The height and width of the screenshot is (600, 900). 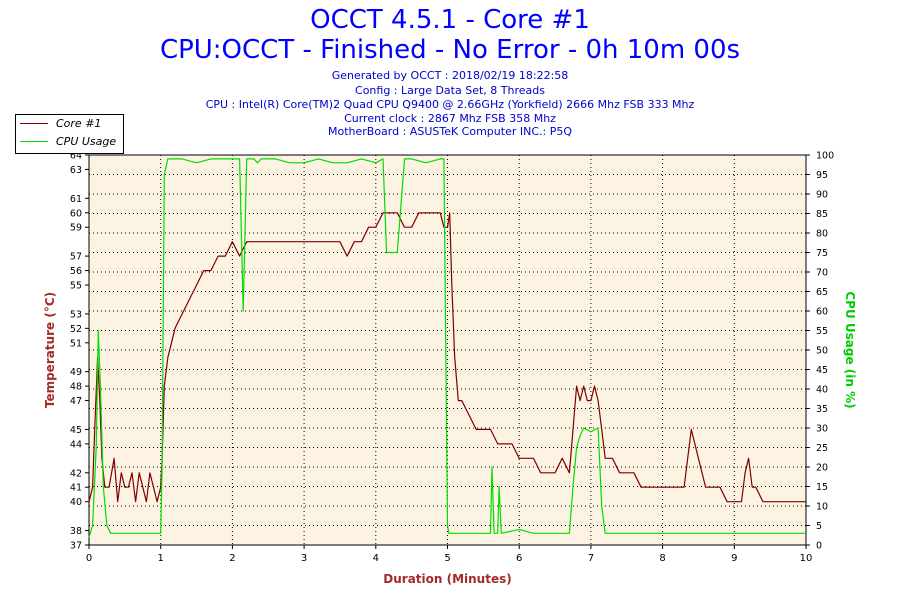 What do you see at coordinates (822, 351) in the screenshot?
I see `right-tick-label: 50` at bounding box center [822, 351].